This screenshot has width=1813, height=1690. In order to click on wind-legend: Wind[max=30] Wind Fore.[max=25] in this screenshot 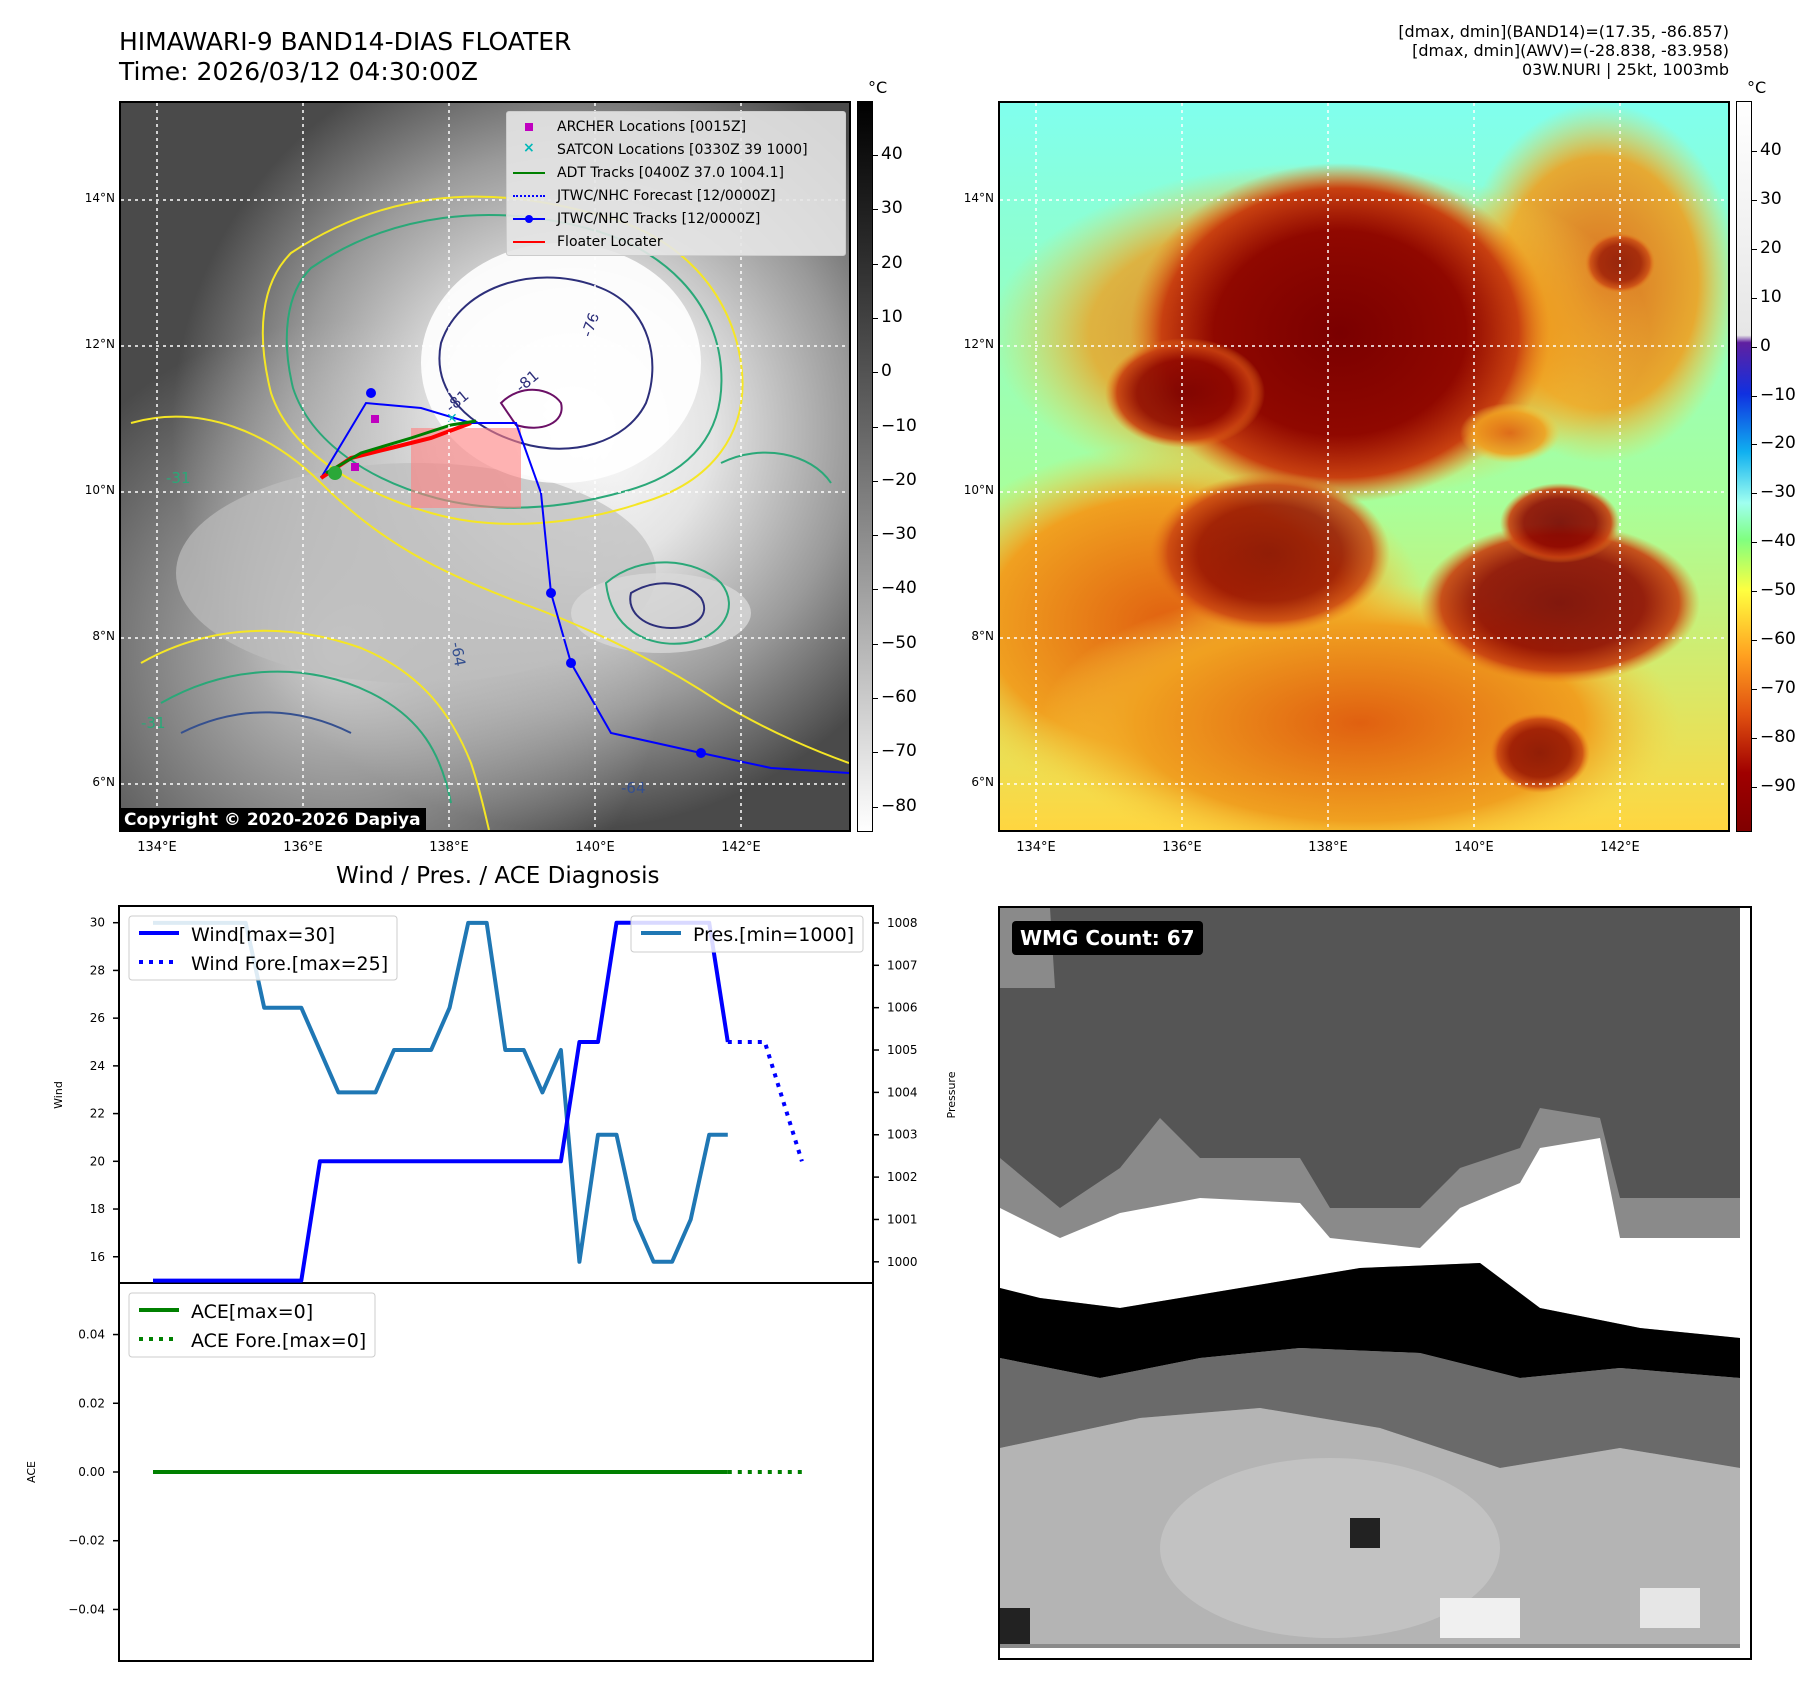, I will do `click(263, 948)`.